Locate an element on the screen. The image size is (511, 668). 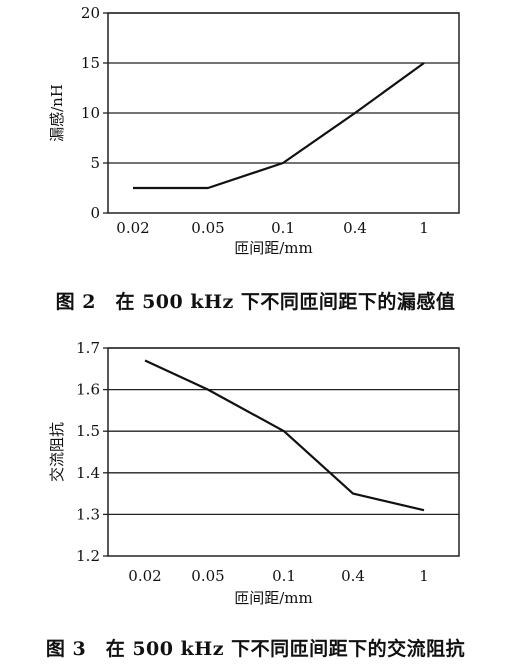
y-tick-label: 5 is located at coordinates (95, 163).